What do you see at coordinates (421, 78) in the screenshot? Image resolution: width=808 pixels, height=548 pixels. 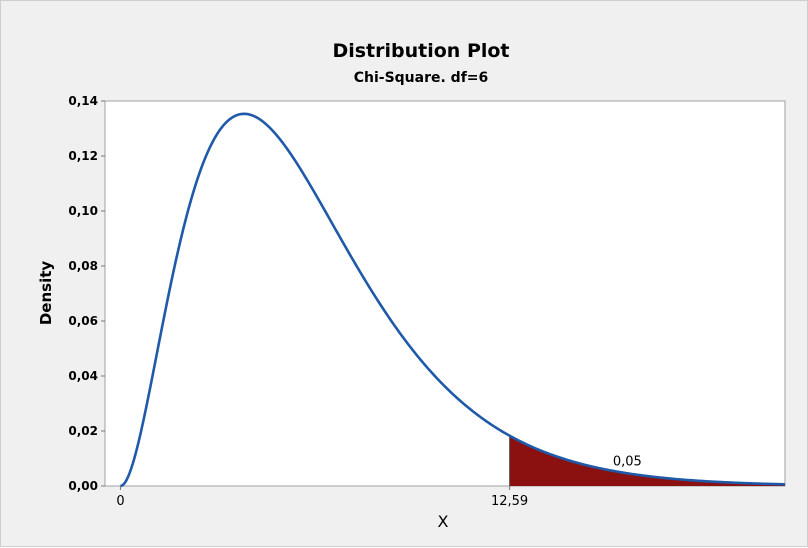 I see `chart-subtitle: Chi-Square. df=6` at bounding box center [421, 78].